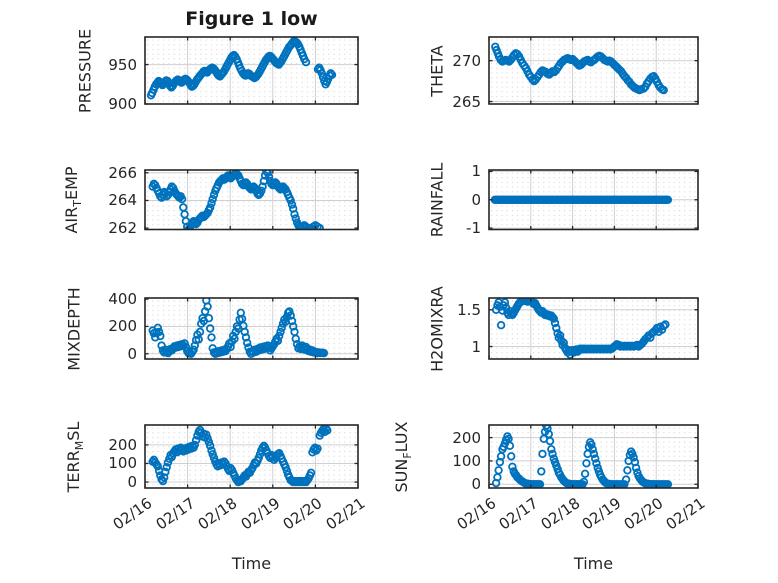  Describe the element at coordinates (593, 563) in the screenshot. I see `x-axis-label-right: Time` at that location.